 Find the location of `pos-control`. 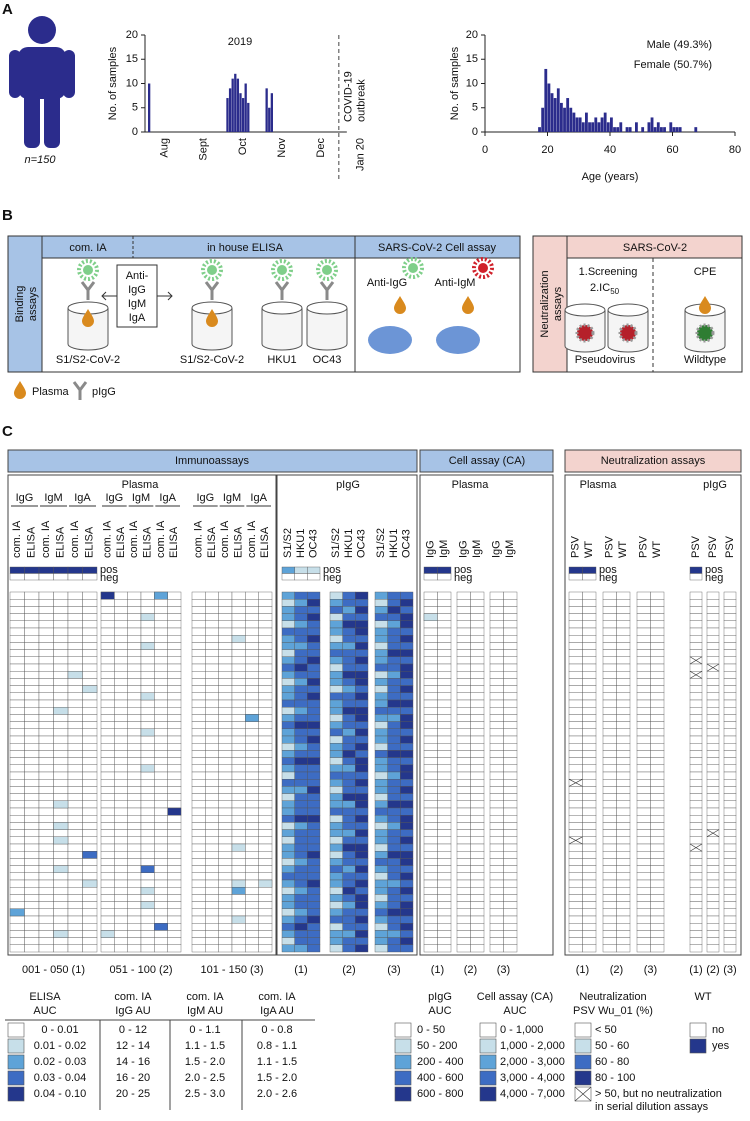

pos-control is located at coordinates (61, 570).